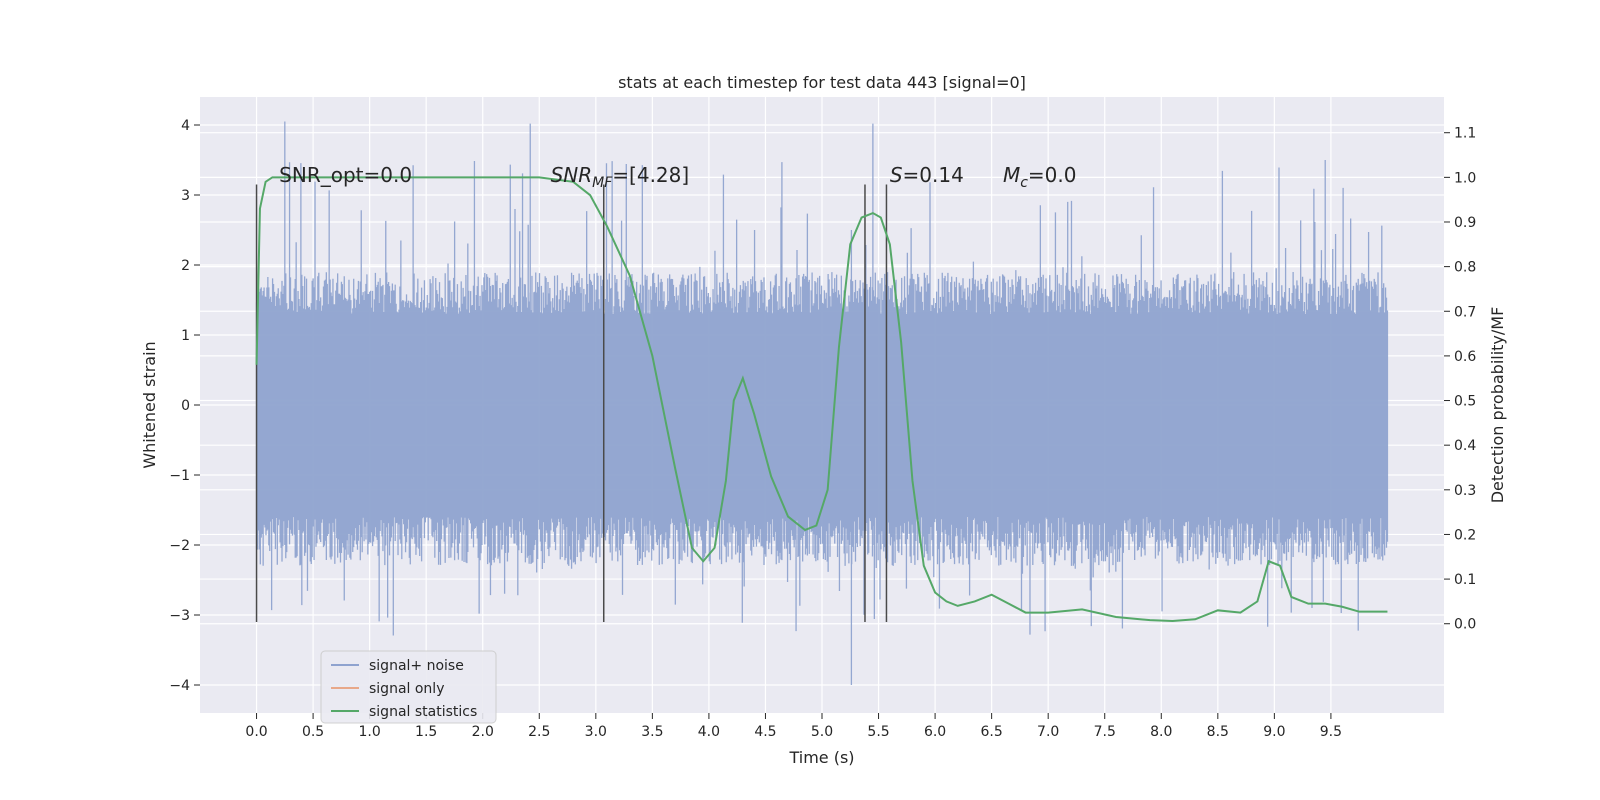 The height and width of the screenshot is (800, 1600). I want to click on y-tick-label: 2, so click(185, 266).